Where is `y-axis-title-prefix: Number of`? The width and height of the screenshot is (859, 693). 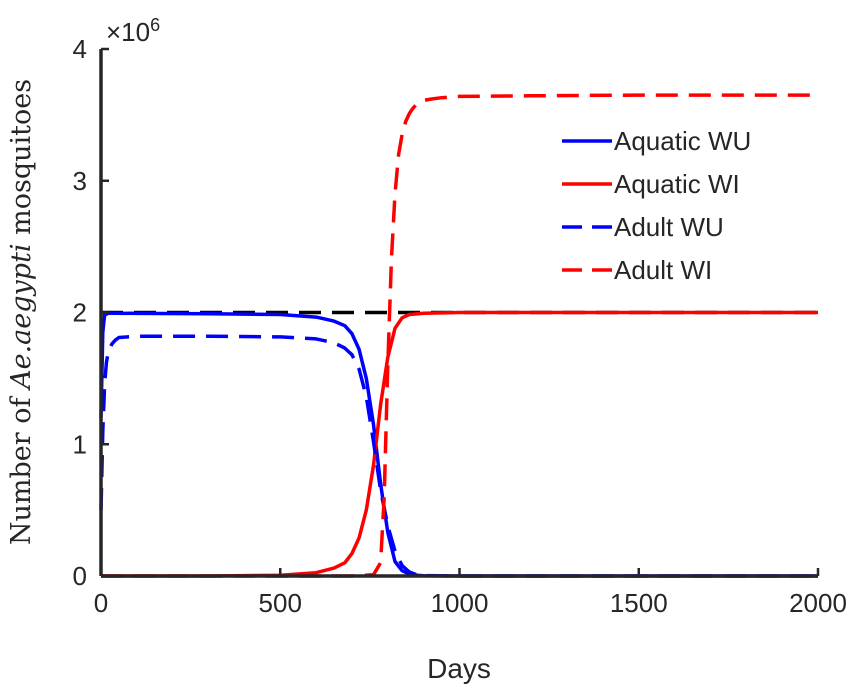 y-axis-title-prefix: Number of is located at coordinates (21, 467).